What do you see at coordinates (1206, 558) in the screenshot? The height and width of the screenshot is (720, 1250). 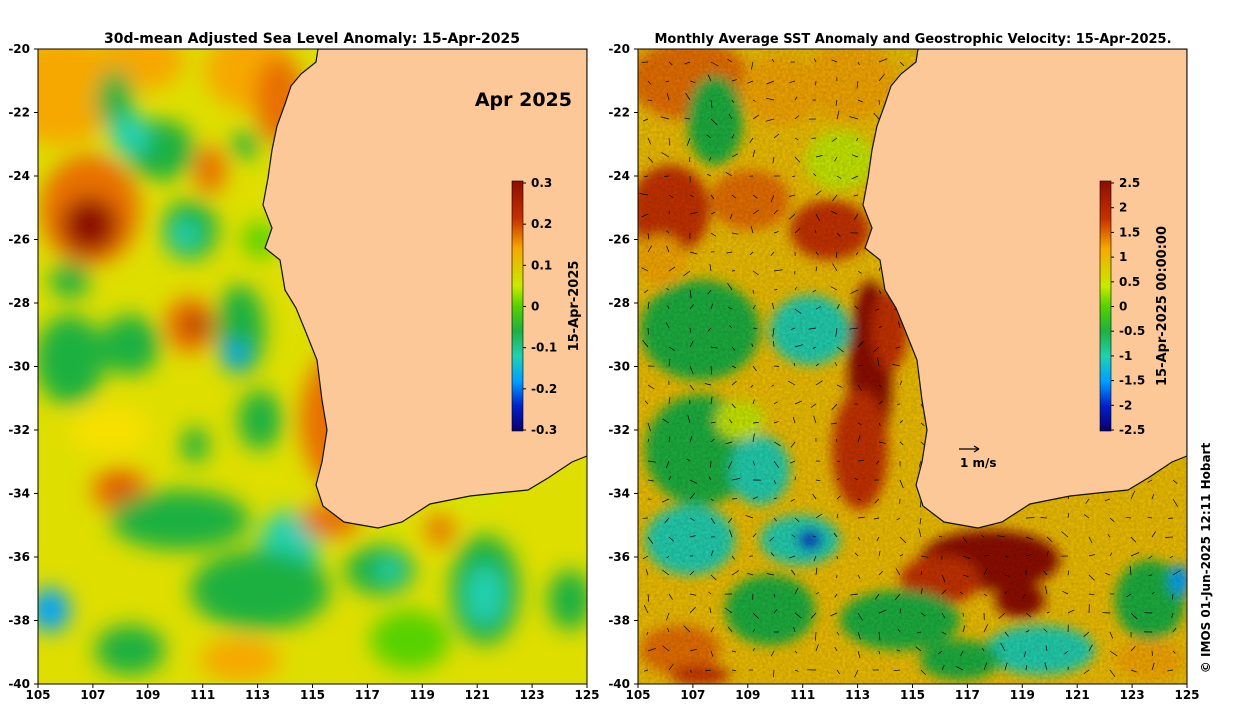 I see `imos-credit: © IMOS 01-Jun-2025 12:11 Hobart` at bounding box center [1206, 558].